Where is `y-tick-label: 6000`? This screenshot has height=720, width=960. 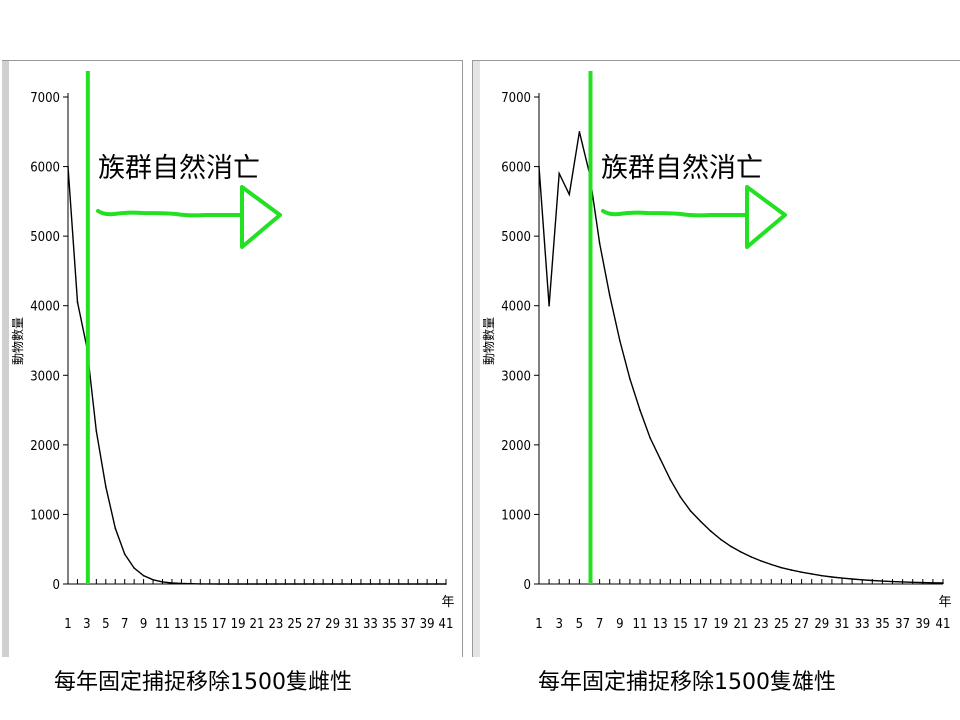
y-tick-label: 6000 is located at coordinates (45, 168).